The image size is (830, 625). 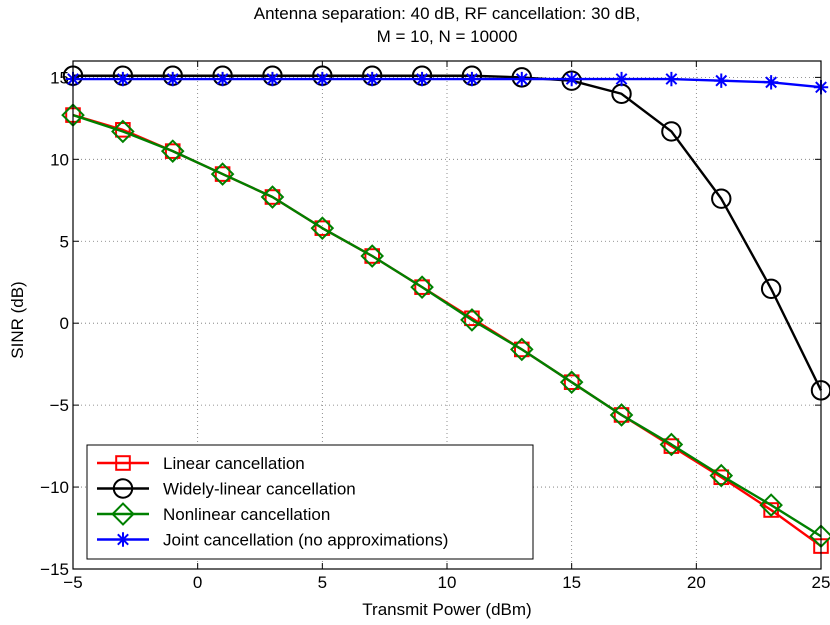 I want to click on y-tick-label: 10, so click(x=59, y=159).